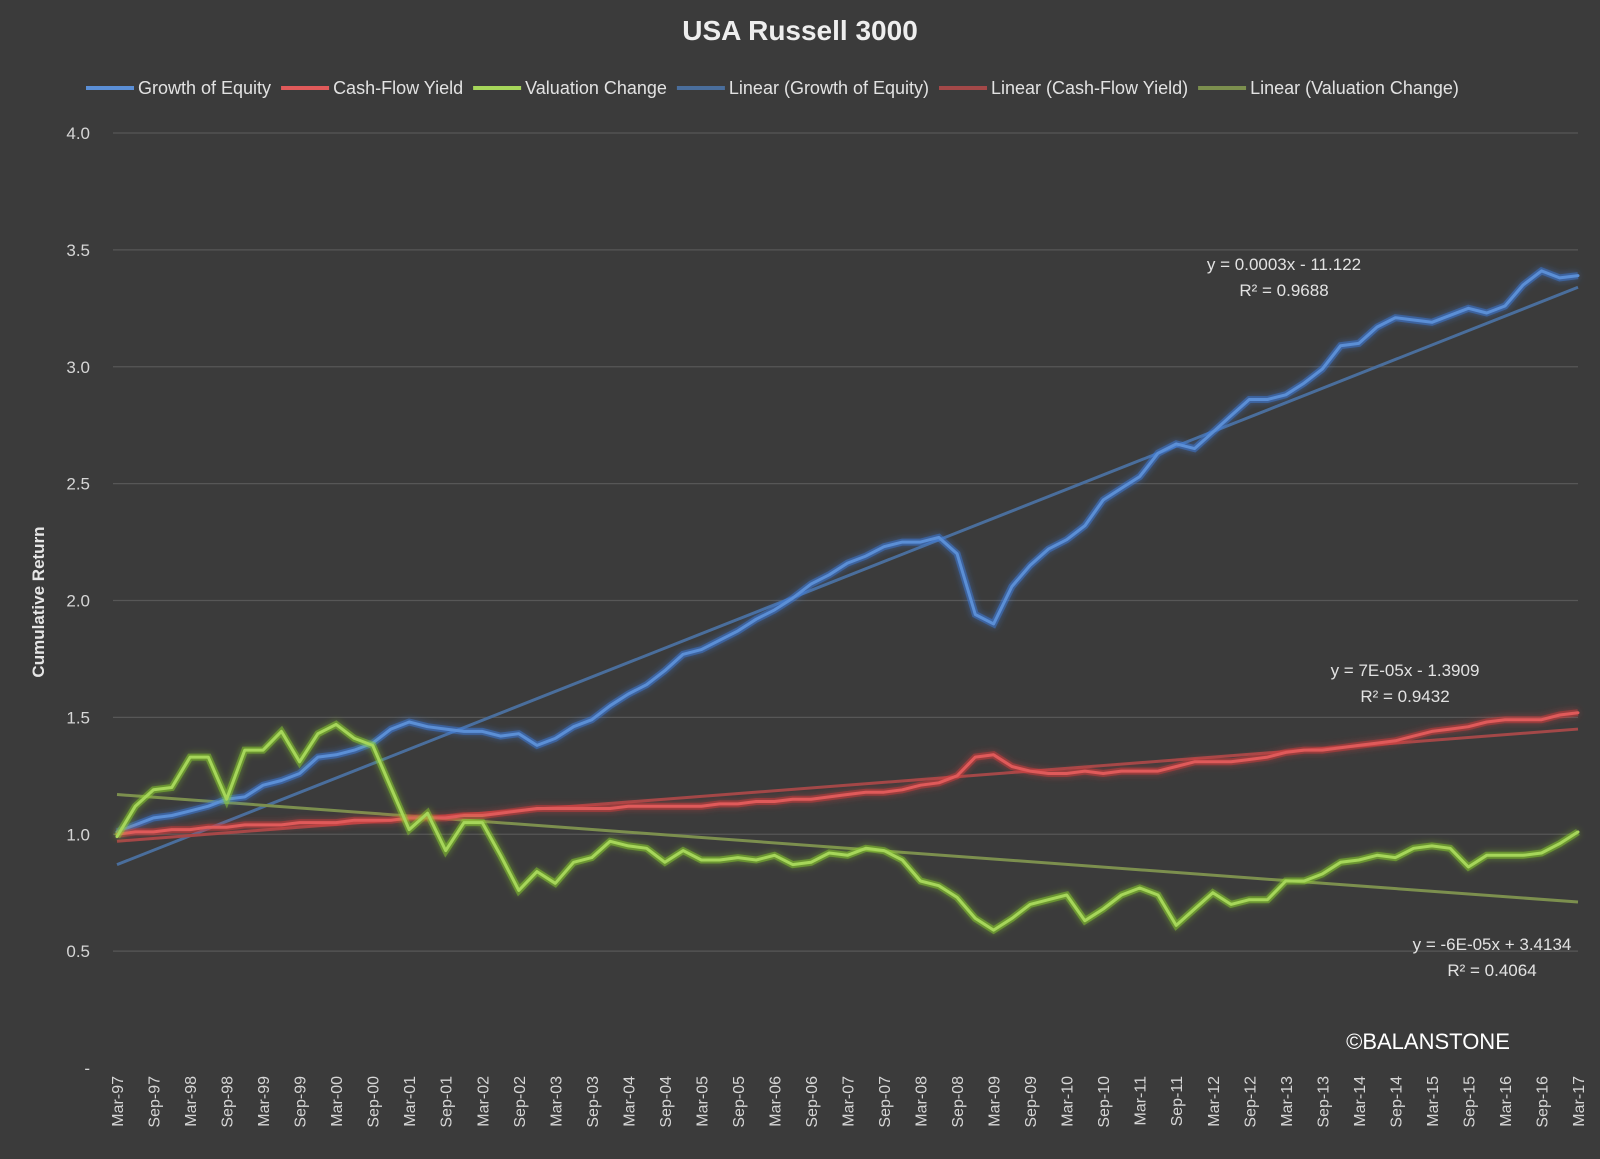  I want to click on x-tick-label: Sep-99, so click(301, 1102).